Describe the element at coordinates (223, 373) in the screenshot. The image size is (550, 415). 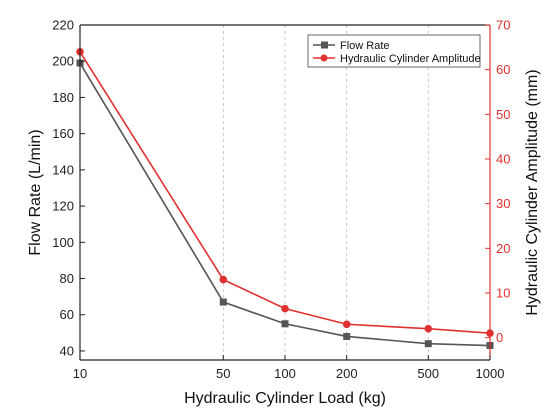
I see `x-tick-label-50: 50` at that location.